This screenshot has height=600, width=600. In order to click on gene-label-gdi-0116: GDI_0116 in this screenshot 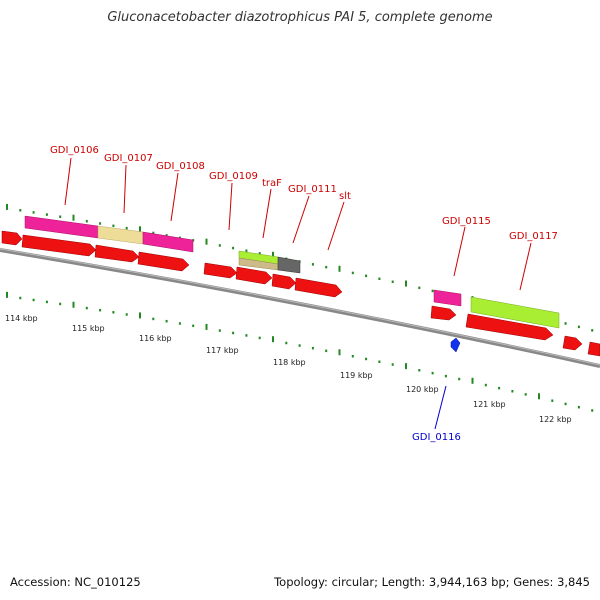, I will do `click(436, 437)`.